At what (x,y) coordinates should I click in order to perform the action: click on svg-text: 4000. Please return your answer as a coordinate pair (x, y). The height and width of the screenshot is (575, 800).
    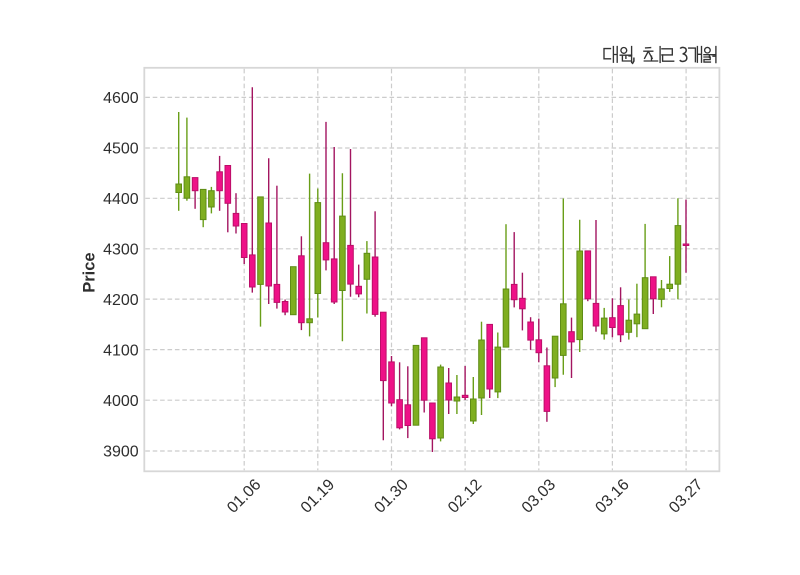
    Looking at the image, I should click on (121, 401).